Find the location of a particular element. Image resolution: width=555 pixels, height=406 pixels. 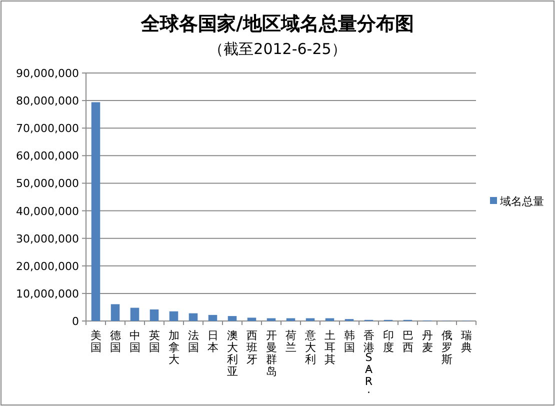

y-tick-label: 10,000,000 is located at coordinates (47, 293).